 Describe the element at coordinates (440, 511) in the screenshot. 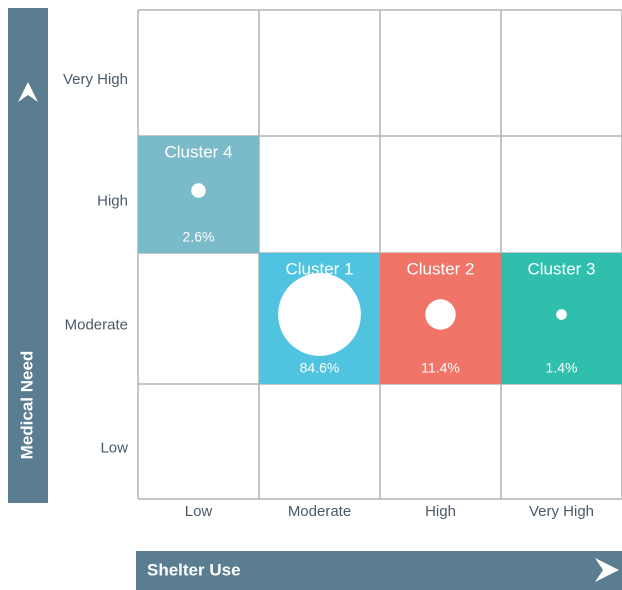

I see `x-tick-label: High` at that location.